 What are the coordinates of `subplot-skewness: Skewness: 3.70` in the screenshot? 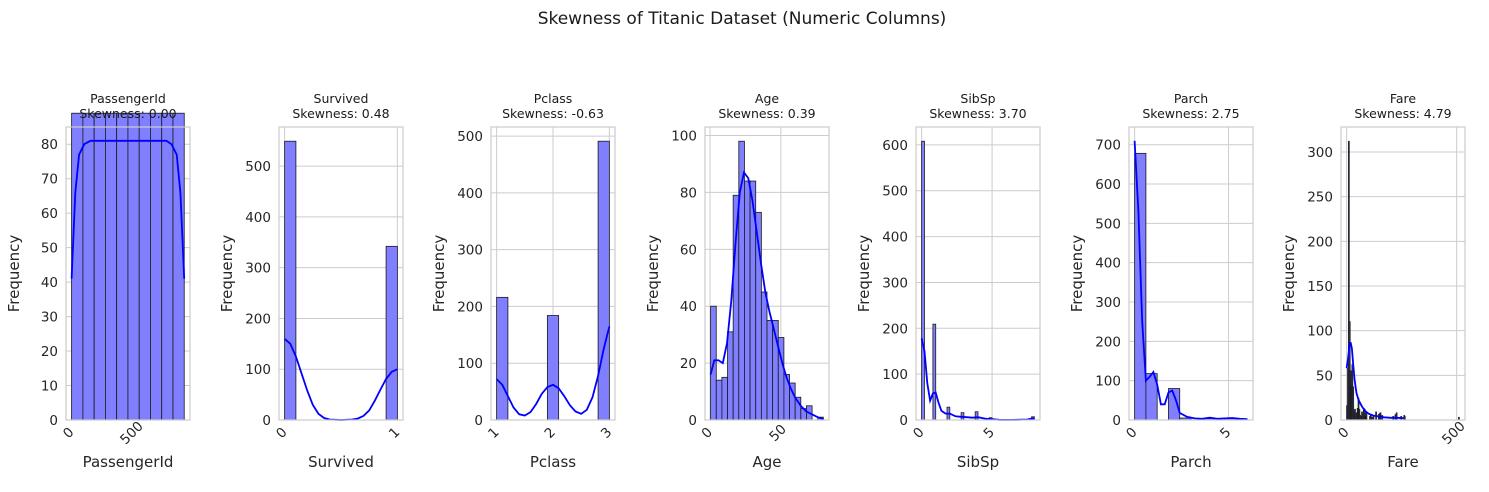 It's located at (977, 113).